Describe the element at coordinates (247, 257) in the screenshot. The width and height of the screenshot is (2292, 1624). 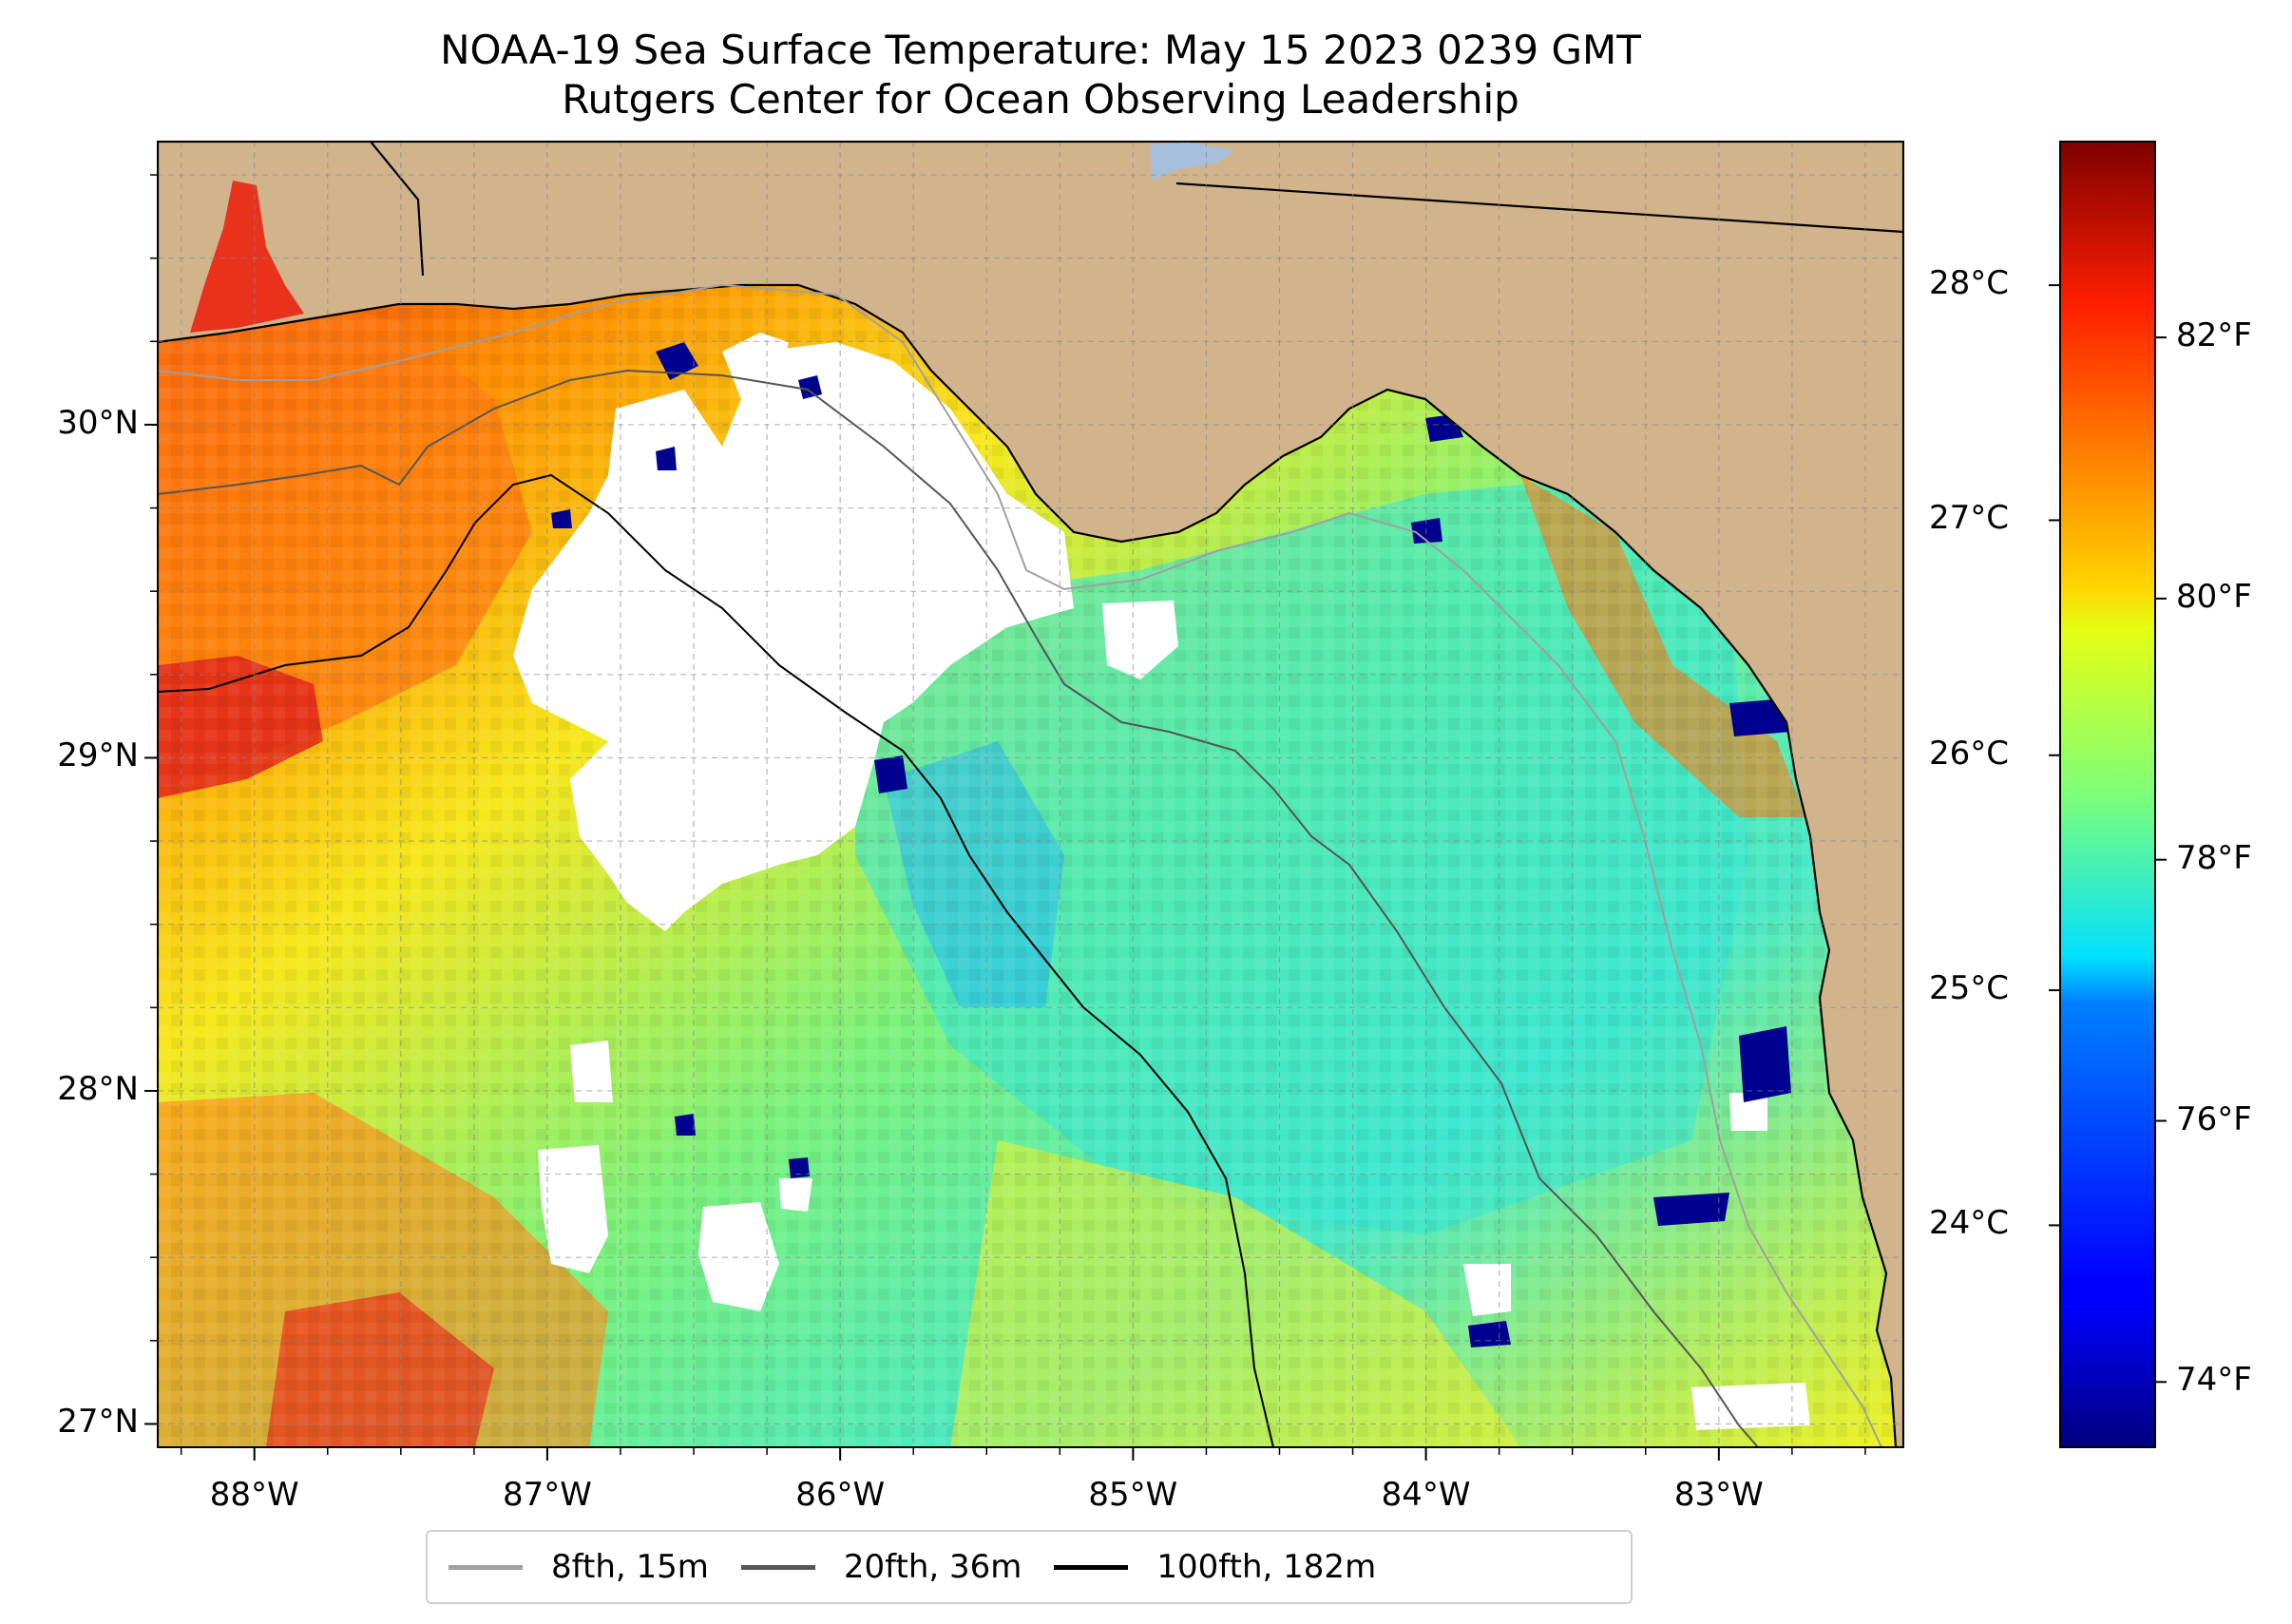
I see `mobile-bay-water` at that location.